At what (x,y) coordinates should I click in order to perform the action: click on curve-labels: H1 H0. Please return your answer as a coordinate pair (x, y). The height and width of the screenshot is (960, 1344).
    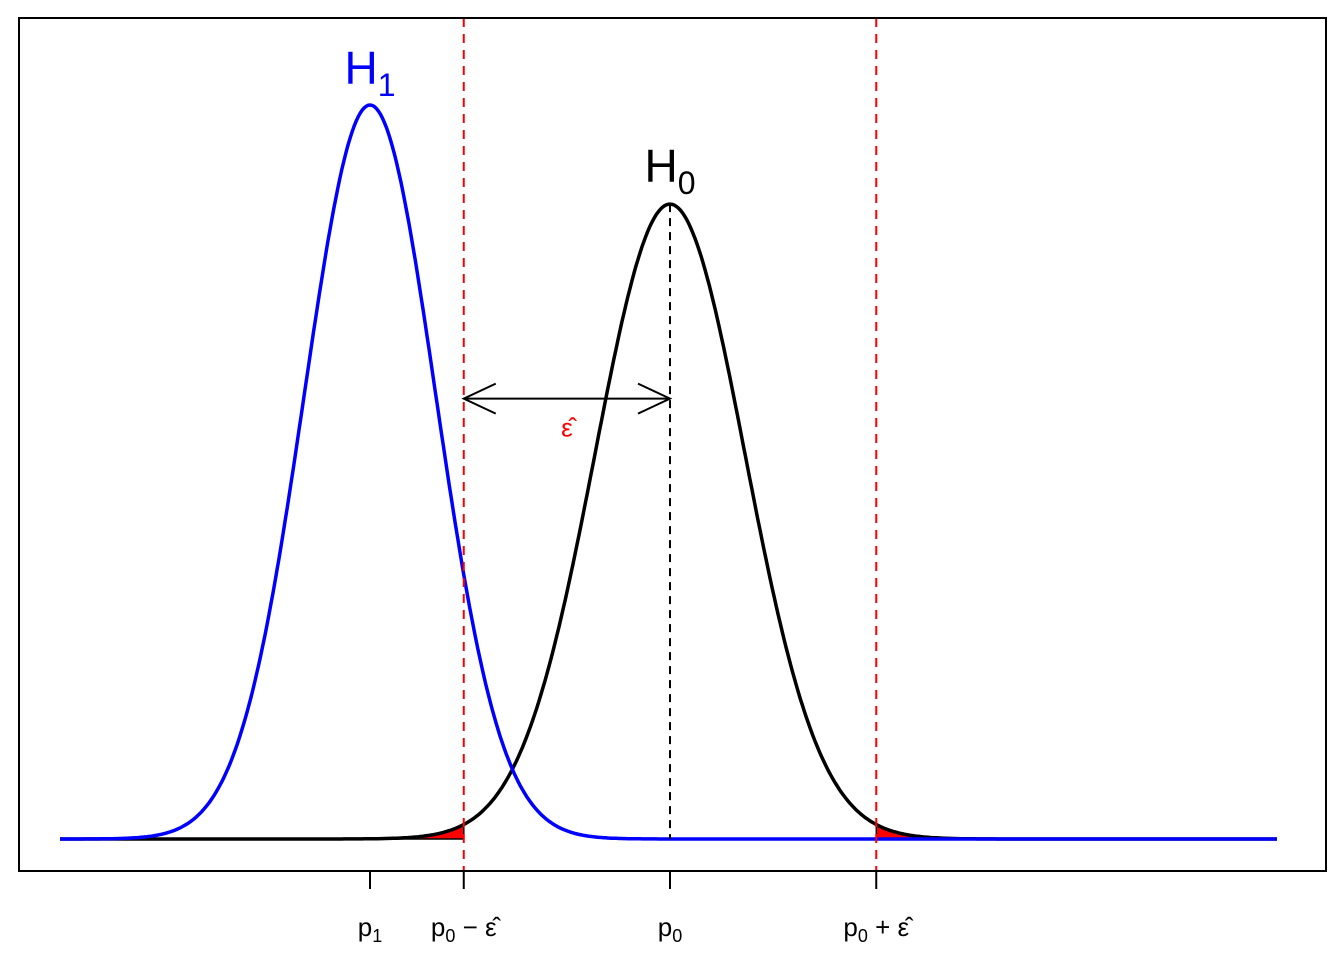
    Looking at the image, I should click on (519, 121).